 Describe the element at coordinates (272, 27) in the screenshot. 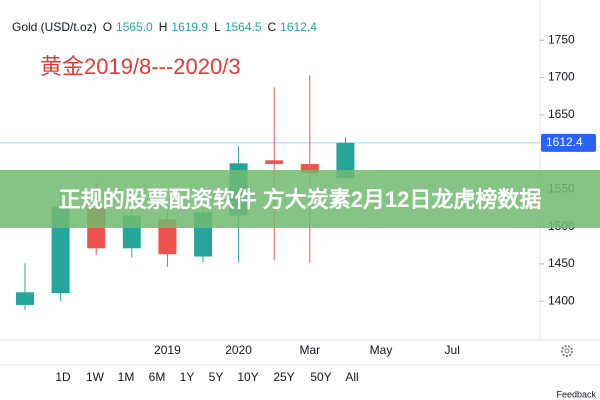

I see `summary-key: C` at that location.